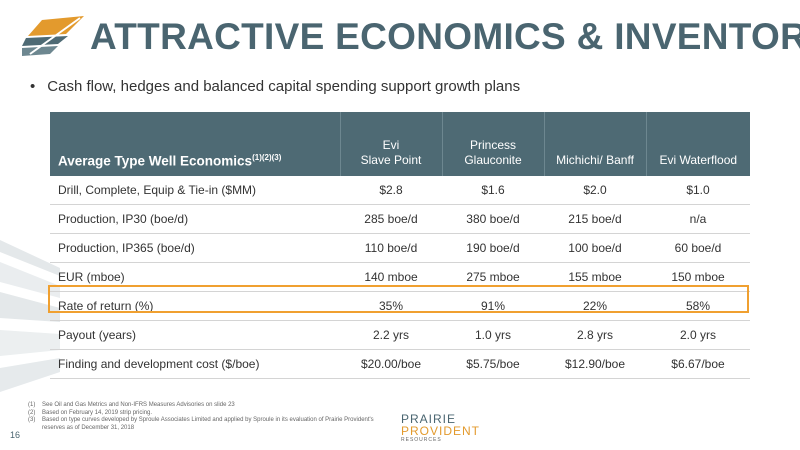 The height and width of the screenshot is (450, 800). Describe the element at coordinates (698, 248) in the screenshot. I see `table-cell: 60 boe/d` at that location.